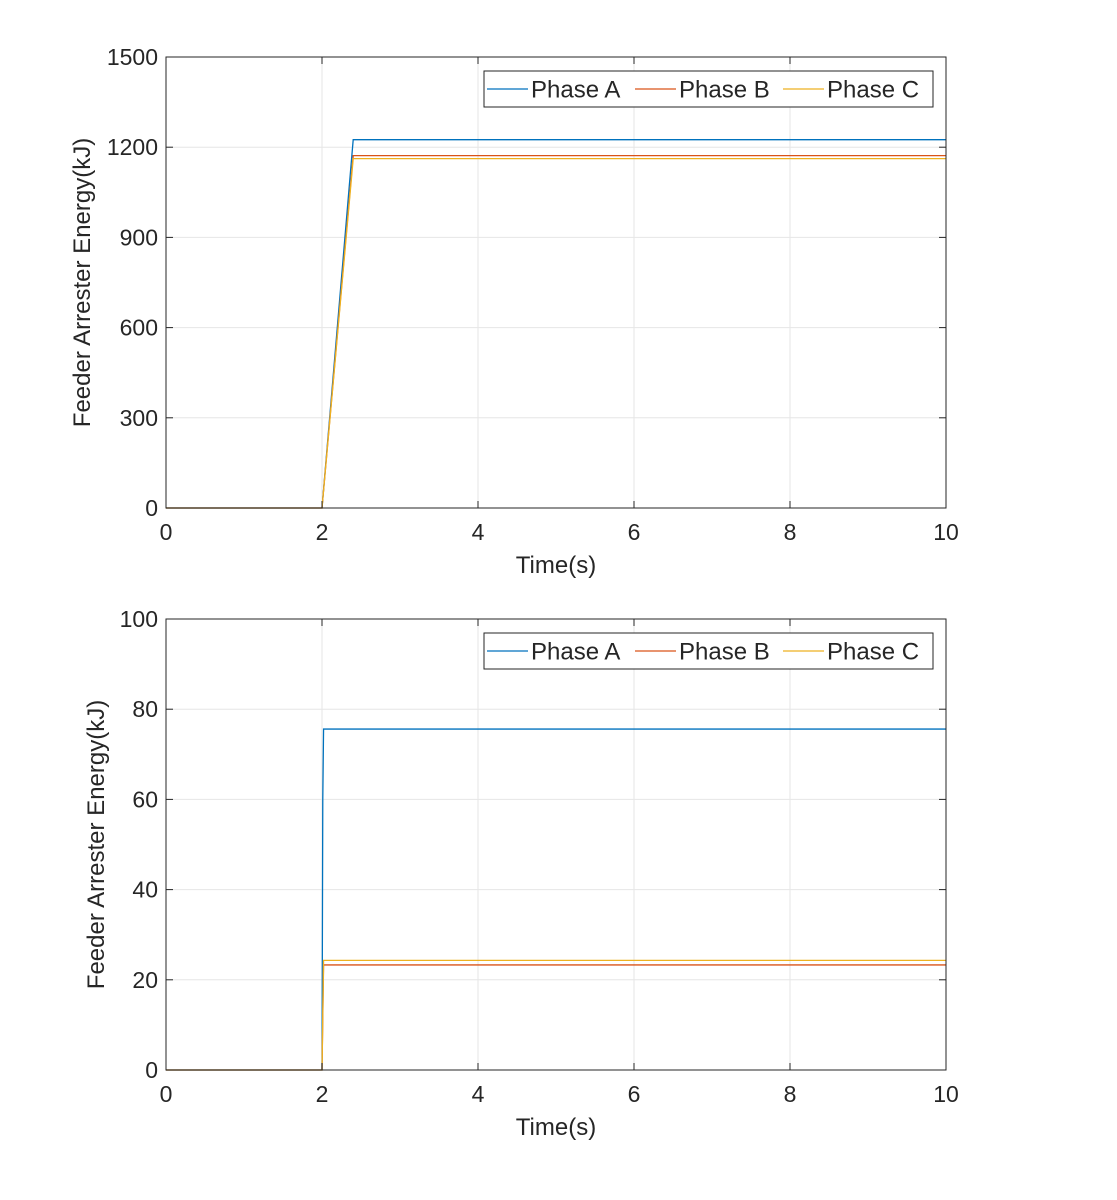 The image size is (1117, 1200). What do you see at coordinates (132, 57) in the screenshot?
I see `y-tick-label: 1500` at bounding box center [132, 57].